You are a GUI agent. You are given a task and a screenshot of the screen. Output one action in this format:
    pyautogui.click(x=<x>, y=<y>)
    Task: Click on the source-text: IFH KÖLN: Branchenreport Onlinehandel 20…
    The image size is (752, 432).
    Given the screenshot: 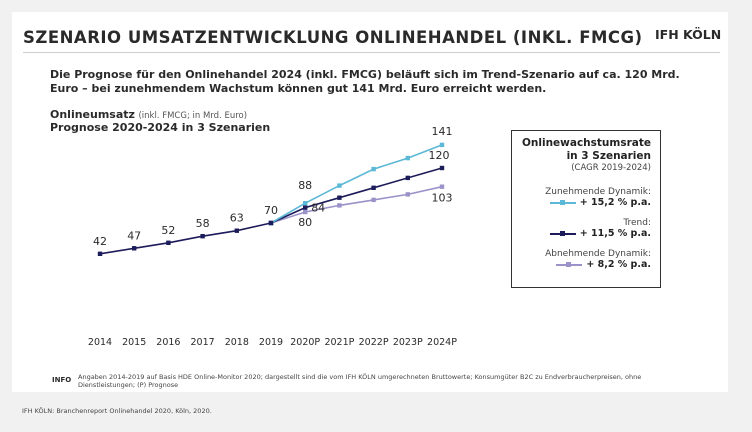 What is the action you would take?
    pyautogui.click(x=117, y=411)
    